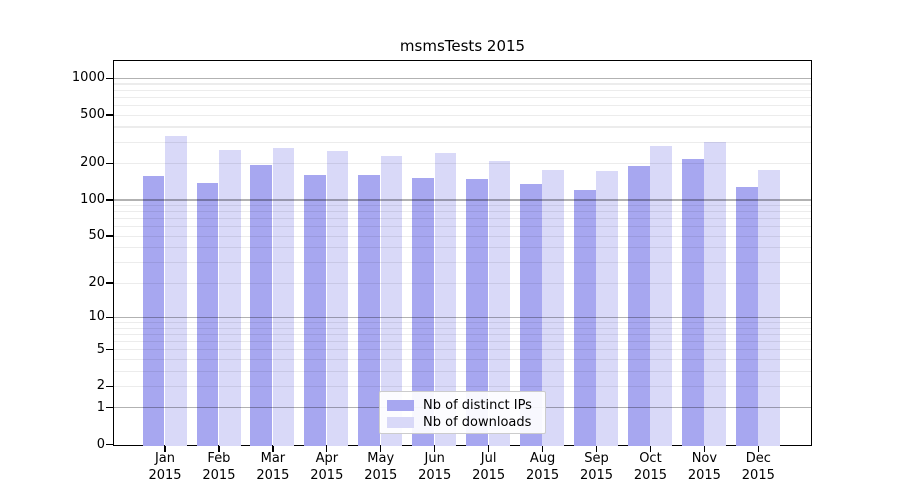 This screenshot has height=500, width=900. Describe the element at coordinates (639, 305) in the screenshot. I see `bar-distinct-ips-oct-2015` at that location.